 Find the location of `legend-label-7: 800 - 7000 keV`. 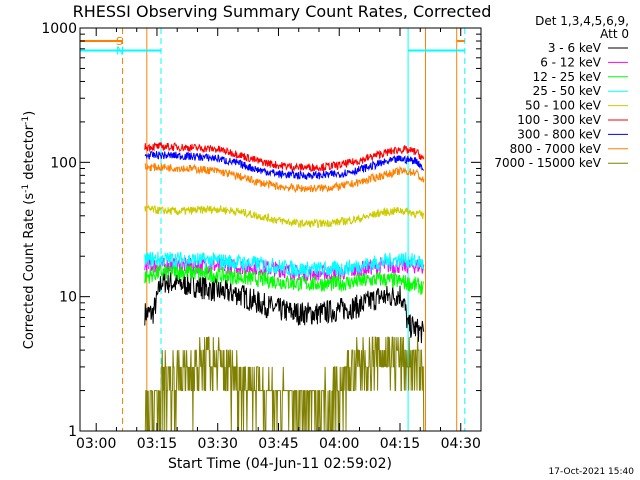

legend-label-7: 800 - 7000 keV is located at coordinates (556, 149).